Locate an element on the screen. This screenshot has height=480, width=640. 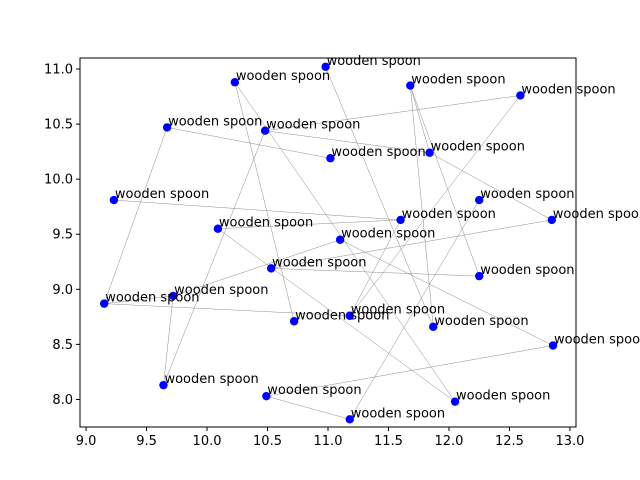
x-axis: 9.0 9.5 10.0 10.5 11.0 11.5 12.0 12.5 13.0 is located at coordinates (330, 438).